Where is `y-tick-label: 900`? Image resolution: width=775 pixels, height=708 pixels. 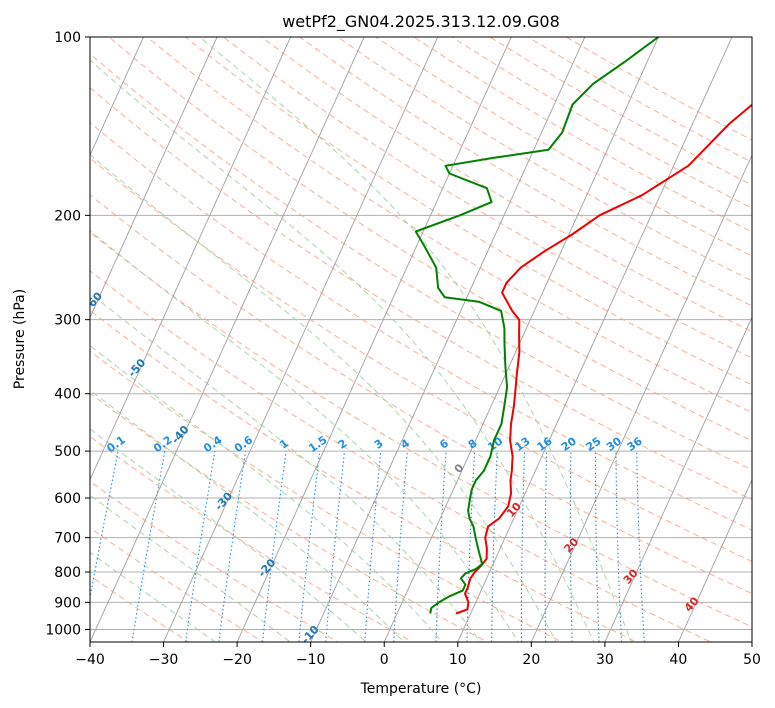 y-tick-label: 900 is located at coordinates (67, 603).